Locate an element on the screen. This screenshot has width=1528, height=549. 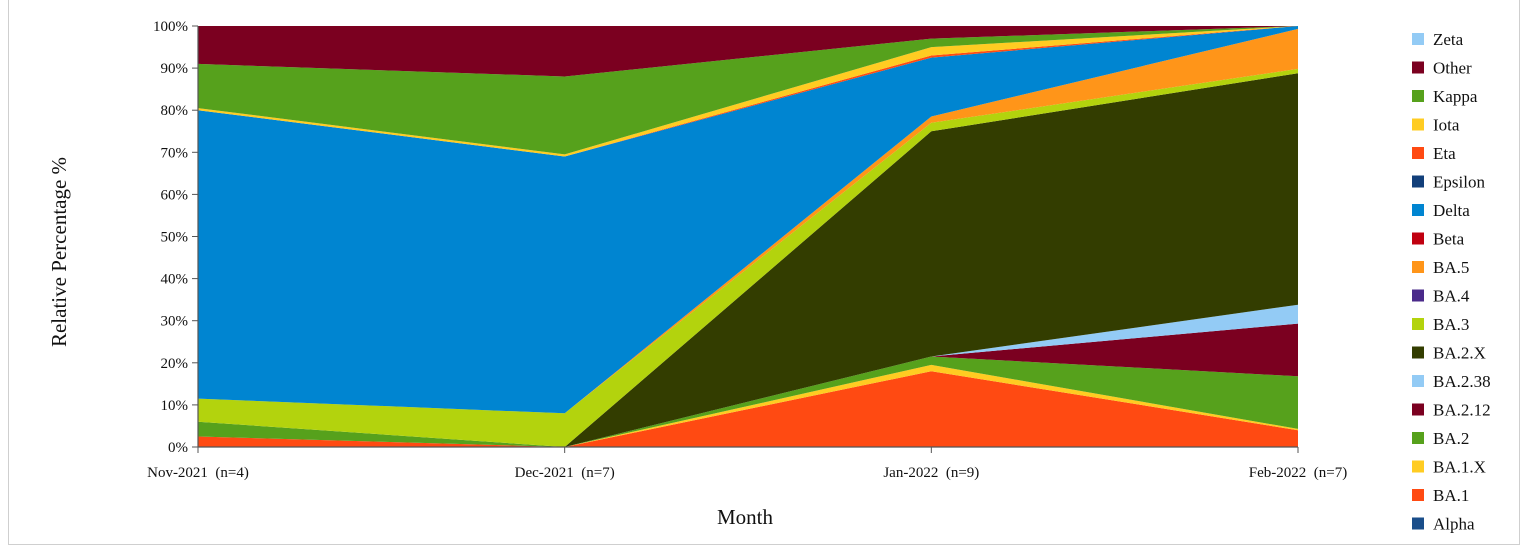
legend-item-other: Other is located at coordinates (1442, 68).